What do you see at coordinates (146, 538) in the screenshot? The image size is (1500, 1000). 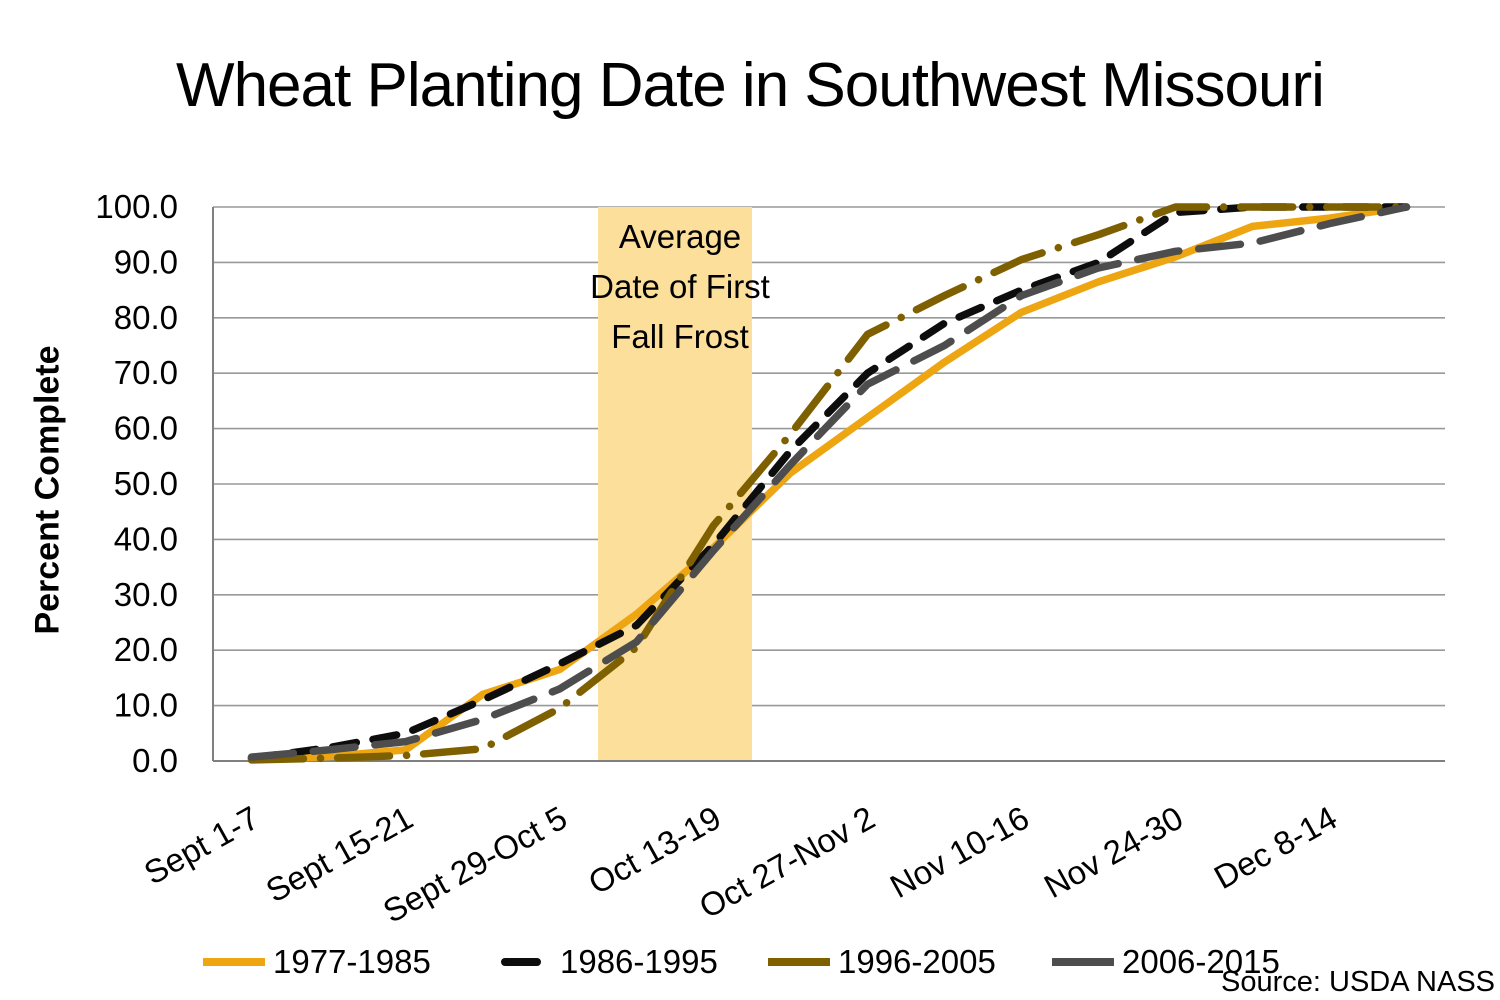 I see `y-tick-label: 40.0` at bounding box center [146, 538].